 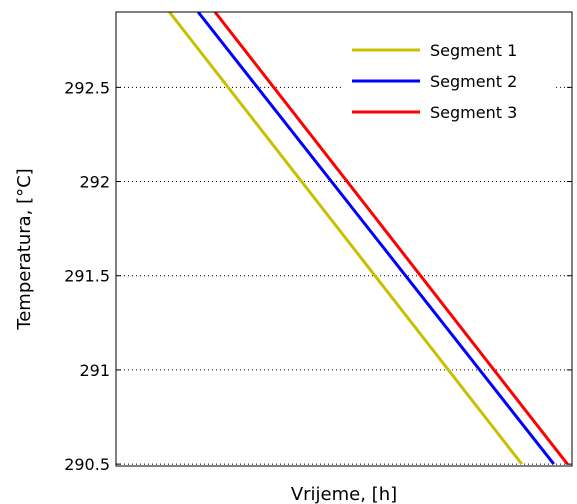 What do you see at coordinates (87, 87) in the screenshot?
I see `y-tick-label: 292.5` at bounding box center [87, 87].